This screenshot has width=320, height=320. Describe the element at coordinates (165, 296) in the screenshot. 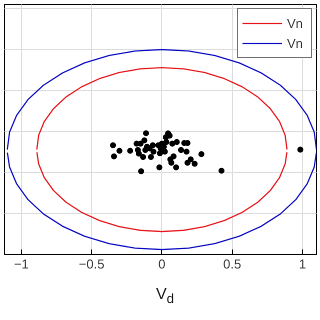

I see `x-axis-title: V$_{d}$` at that location.